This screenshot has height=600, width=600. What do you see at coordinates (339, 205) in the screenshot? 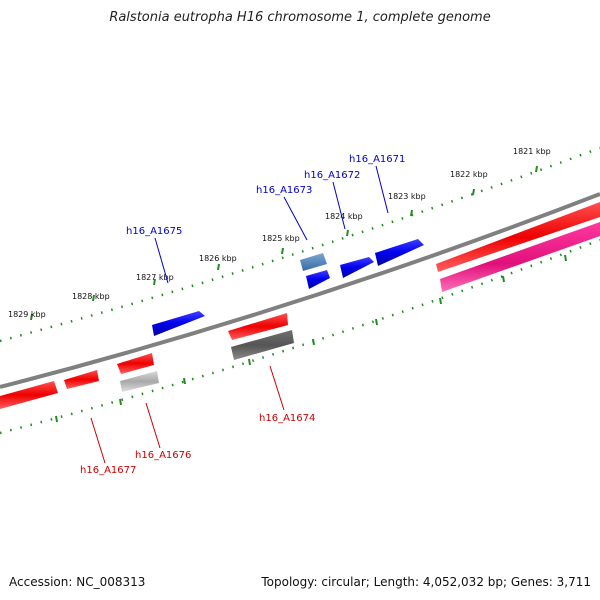
I see `leader-h16_A1672` at bounding box center [339, 205].